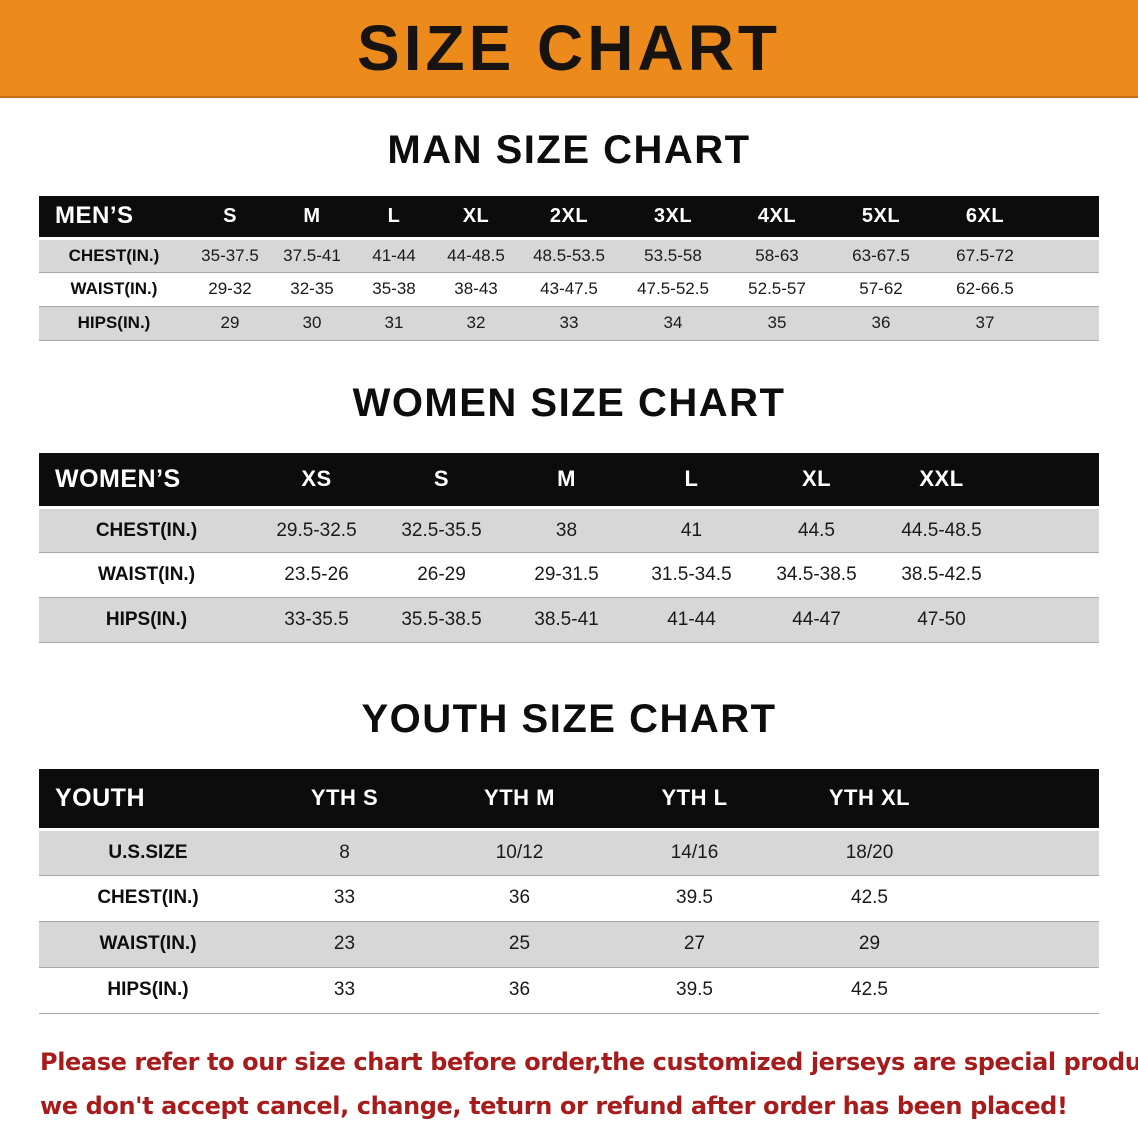 The image size is (1138, 1132). I want to click on size-value: 29-32, so click(230, 289).